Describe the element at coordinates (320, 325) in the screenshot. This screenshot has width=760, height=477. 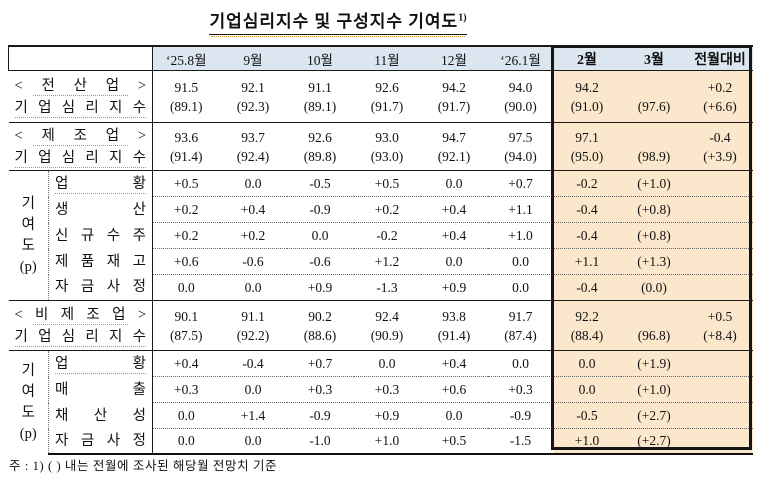
I see `value-cell: 90.2 (88.6)` at that location.